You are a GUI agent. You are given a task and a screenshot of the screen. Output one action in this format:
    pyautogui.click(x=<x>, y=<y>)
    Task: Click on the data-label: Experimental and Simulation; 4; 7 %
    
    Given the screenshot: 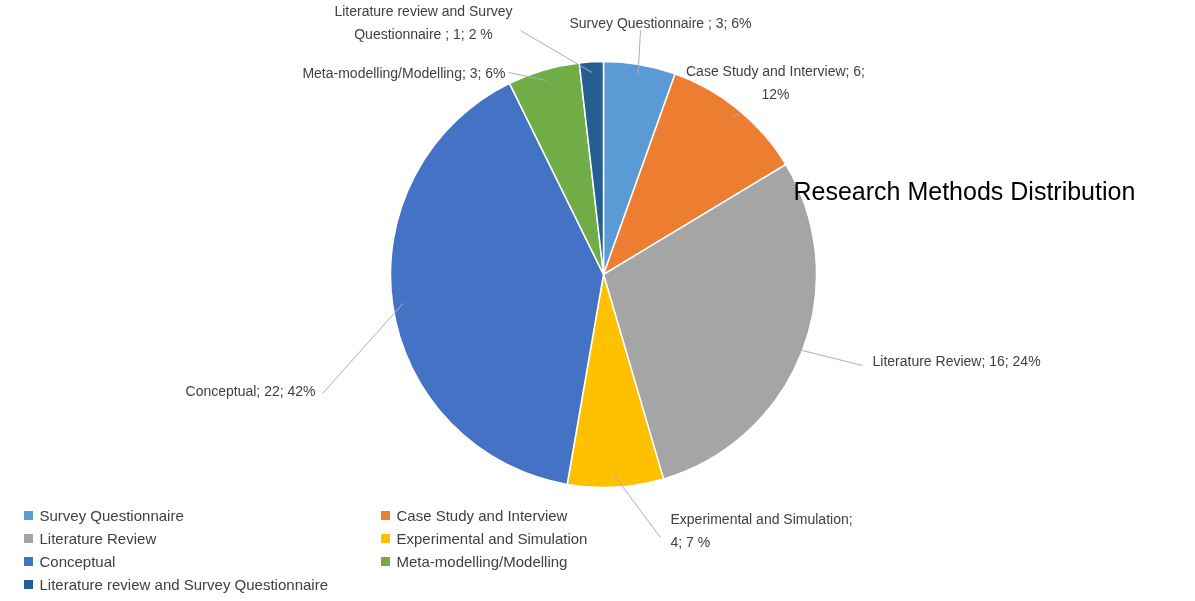 What is the action you would take?
    pyautogui.click(x=761, y=530)
    